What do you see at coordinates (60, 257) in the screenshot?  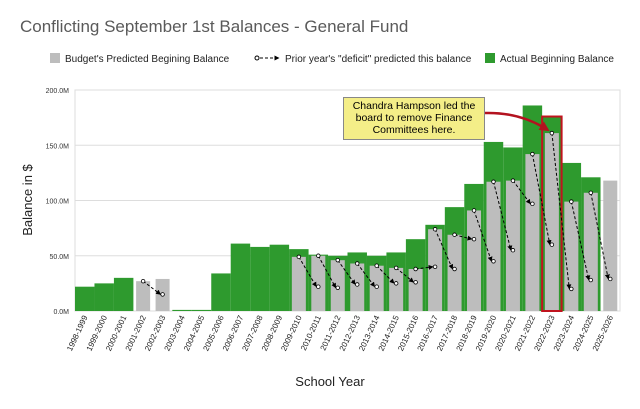 I see `y-tick-label: 50.0M` at bounding box center [60, 257].